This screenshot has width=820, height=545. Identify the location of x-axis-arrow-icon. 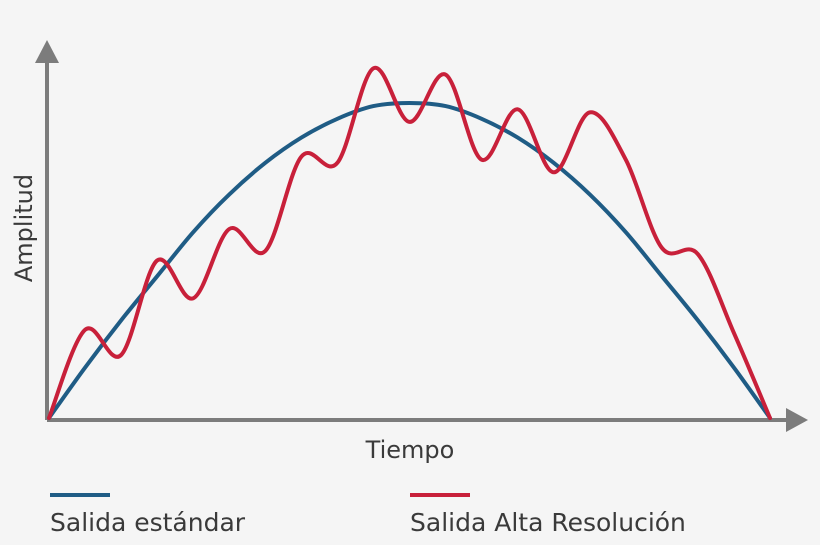
(797, 420).